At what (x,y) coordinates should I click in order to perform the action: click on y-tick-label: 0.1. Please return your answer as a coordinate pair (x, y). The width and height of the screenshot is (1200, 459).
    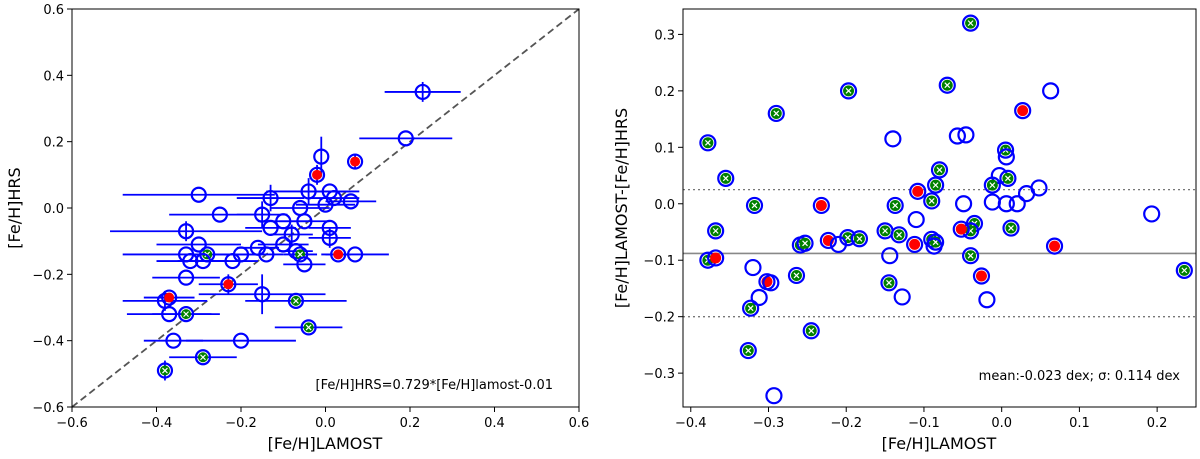
    Looking at the image, I should click on (664, 148).